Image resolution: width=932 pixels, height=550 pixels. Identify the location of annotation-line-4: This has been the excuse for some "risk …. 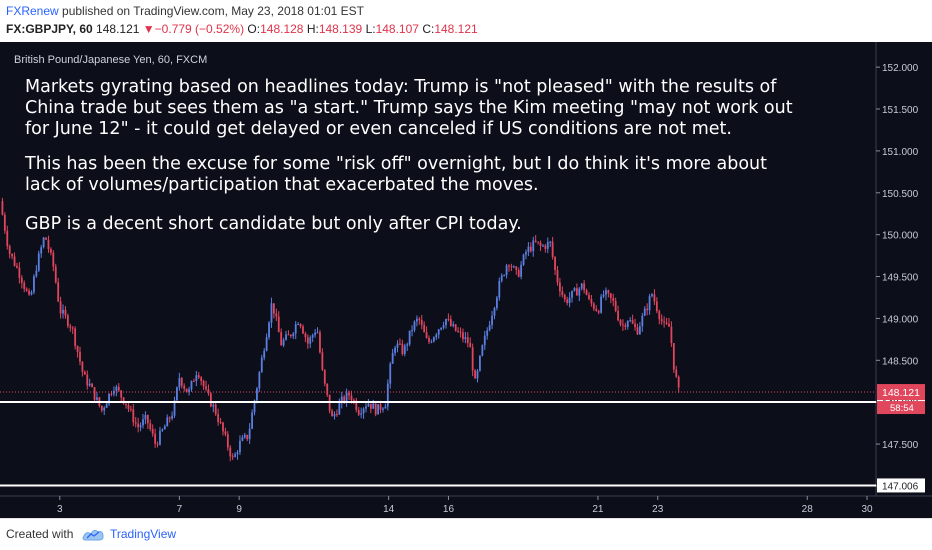
(396, 164).